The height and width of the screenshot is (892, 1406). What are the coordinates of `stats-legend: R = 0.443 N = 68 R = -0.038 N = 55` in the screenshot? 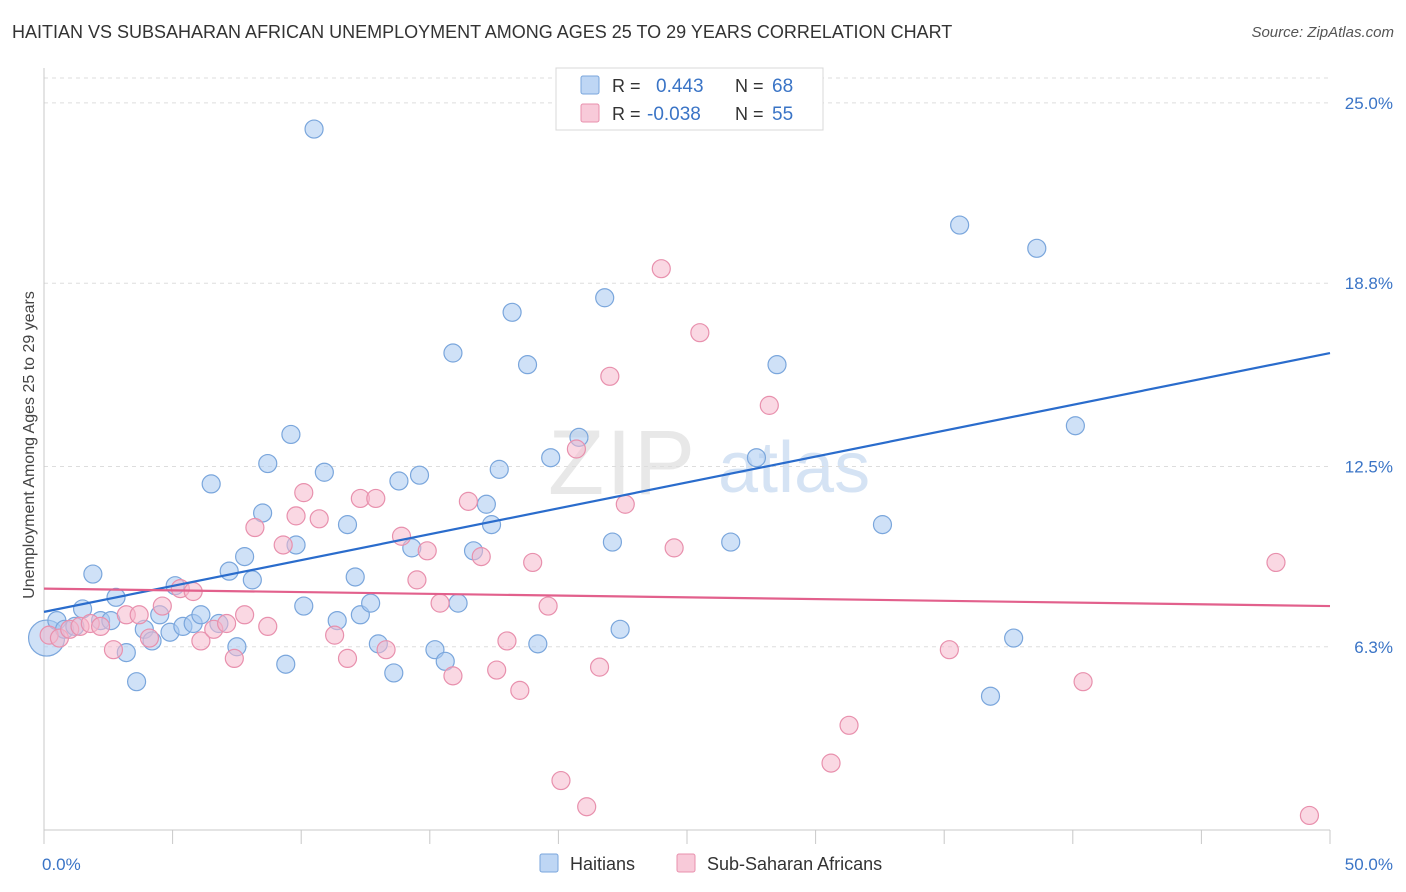 It's located at (689, 99).